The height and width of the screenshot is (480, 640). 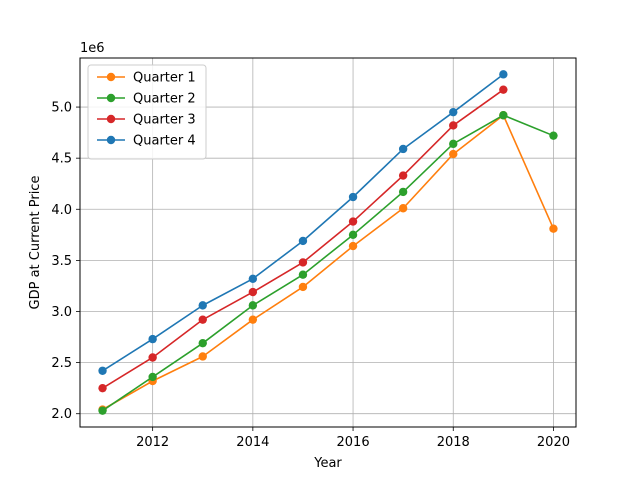 What do you see at coordinates (61, 108) in the screenshot?
I see `y-tick-label: 5.0` at bounding box center [61, 108].